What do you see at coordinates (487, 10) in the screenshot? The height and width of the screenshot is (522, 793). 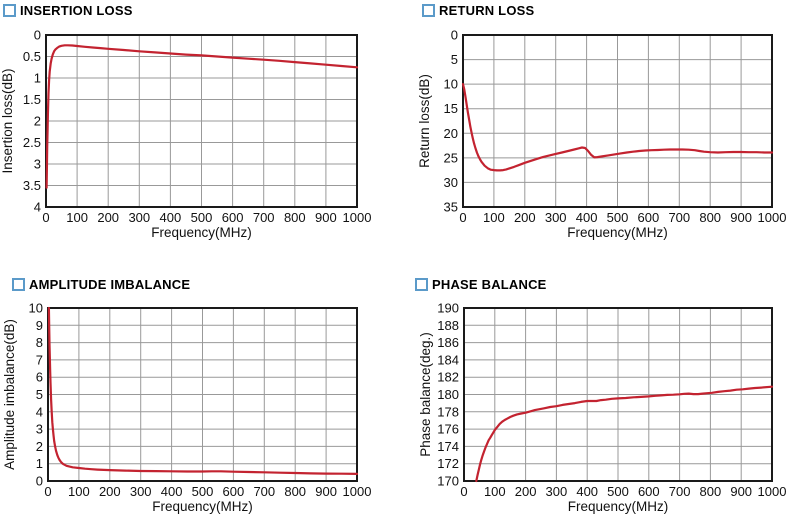 I see `chart-title-return-loss: RETURN LOSS` at bounding box center [487, 10].